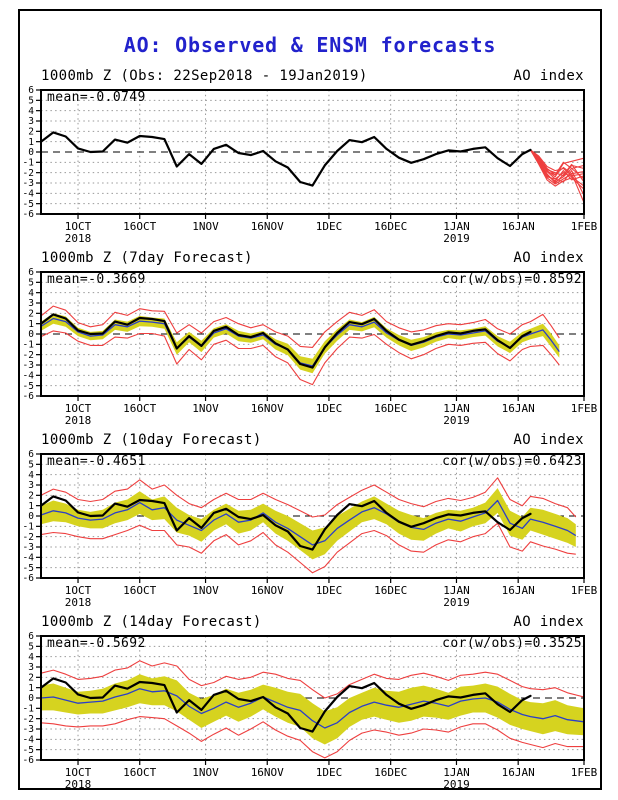  Describe the element at coordinates (96, 97) in the screenshot. I see `mean-value-label: mean=-0.0749` at that location.